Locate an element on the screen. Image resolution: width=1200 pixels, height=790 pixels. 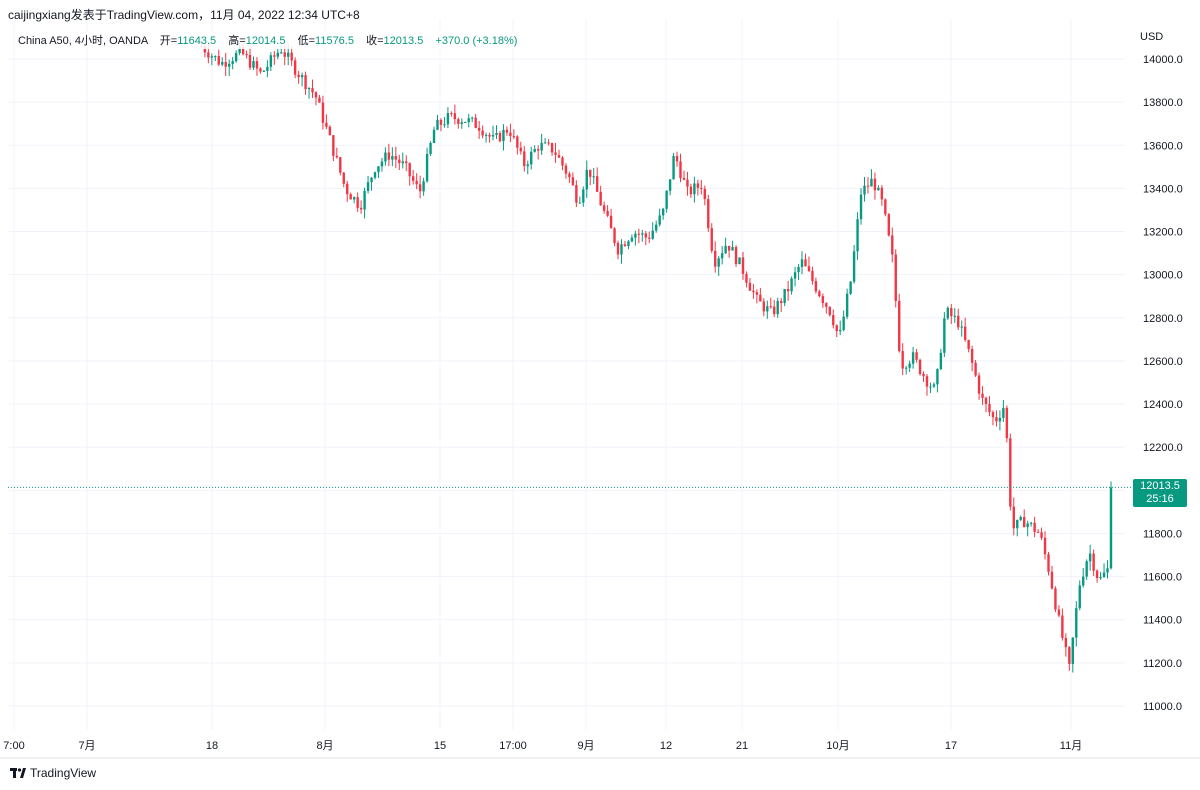
open-value: 11643.5 is located at coordinates (197, 41).